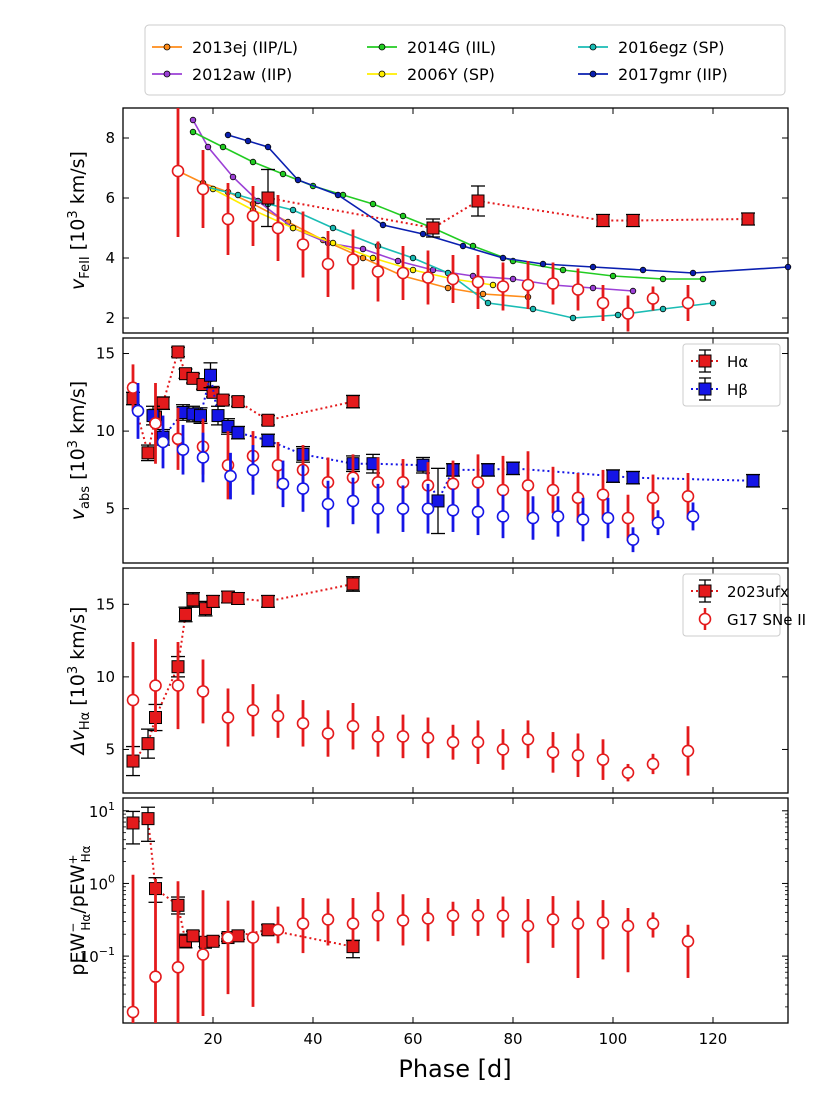 The height and width of the screenshot is (1107, 830). What do you see at coordinates (73, 928) in the screenshot?
I see `y-axis-label-sup: −` at bounding box center [73, 928].